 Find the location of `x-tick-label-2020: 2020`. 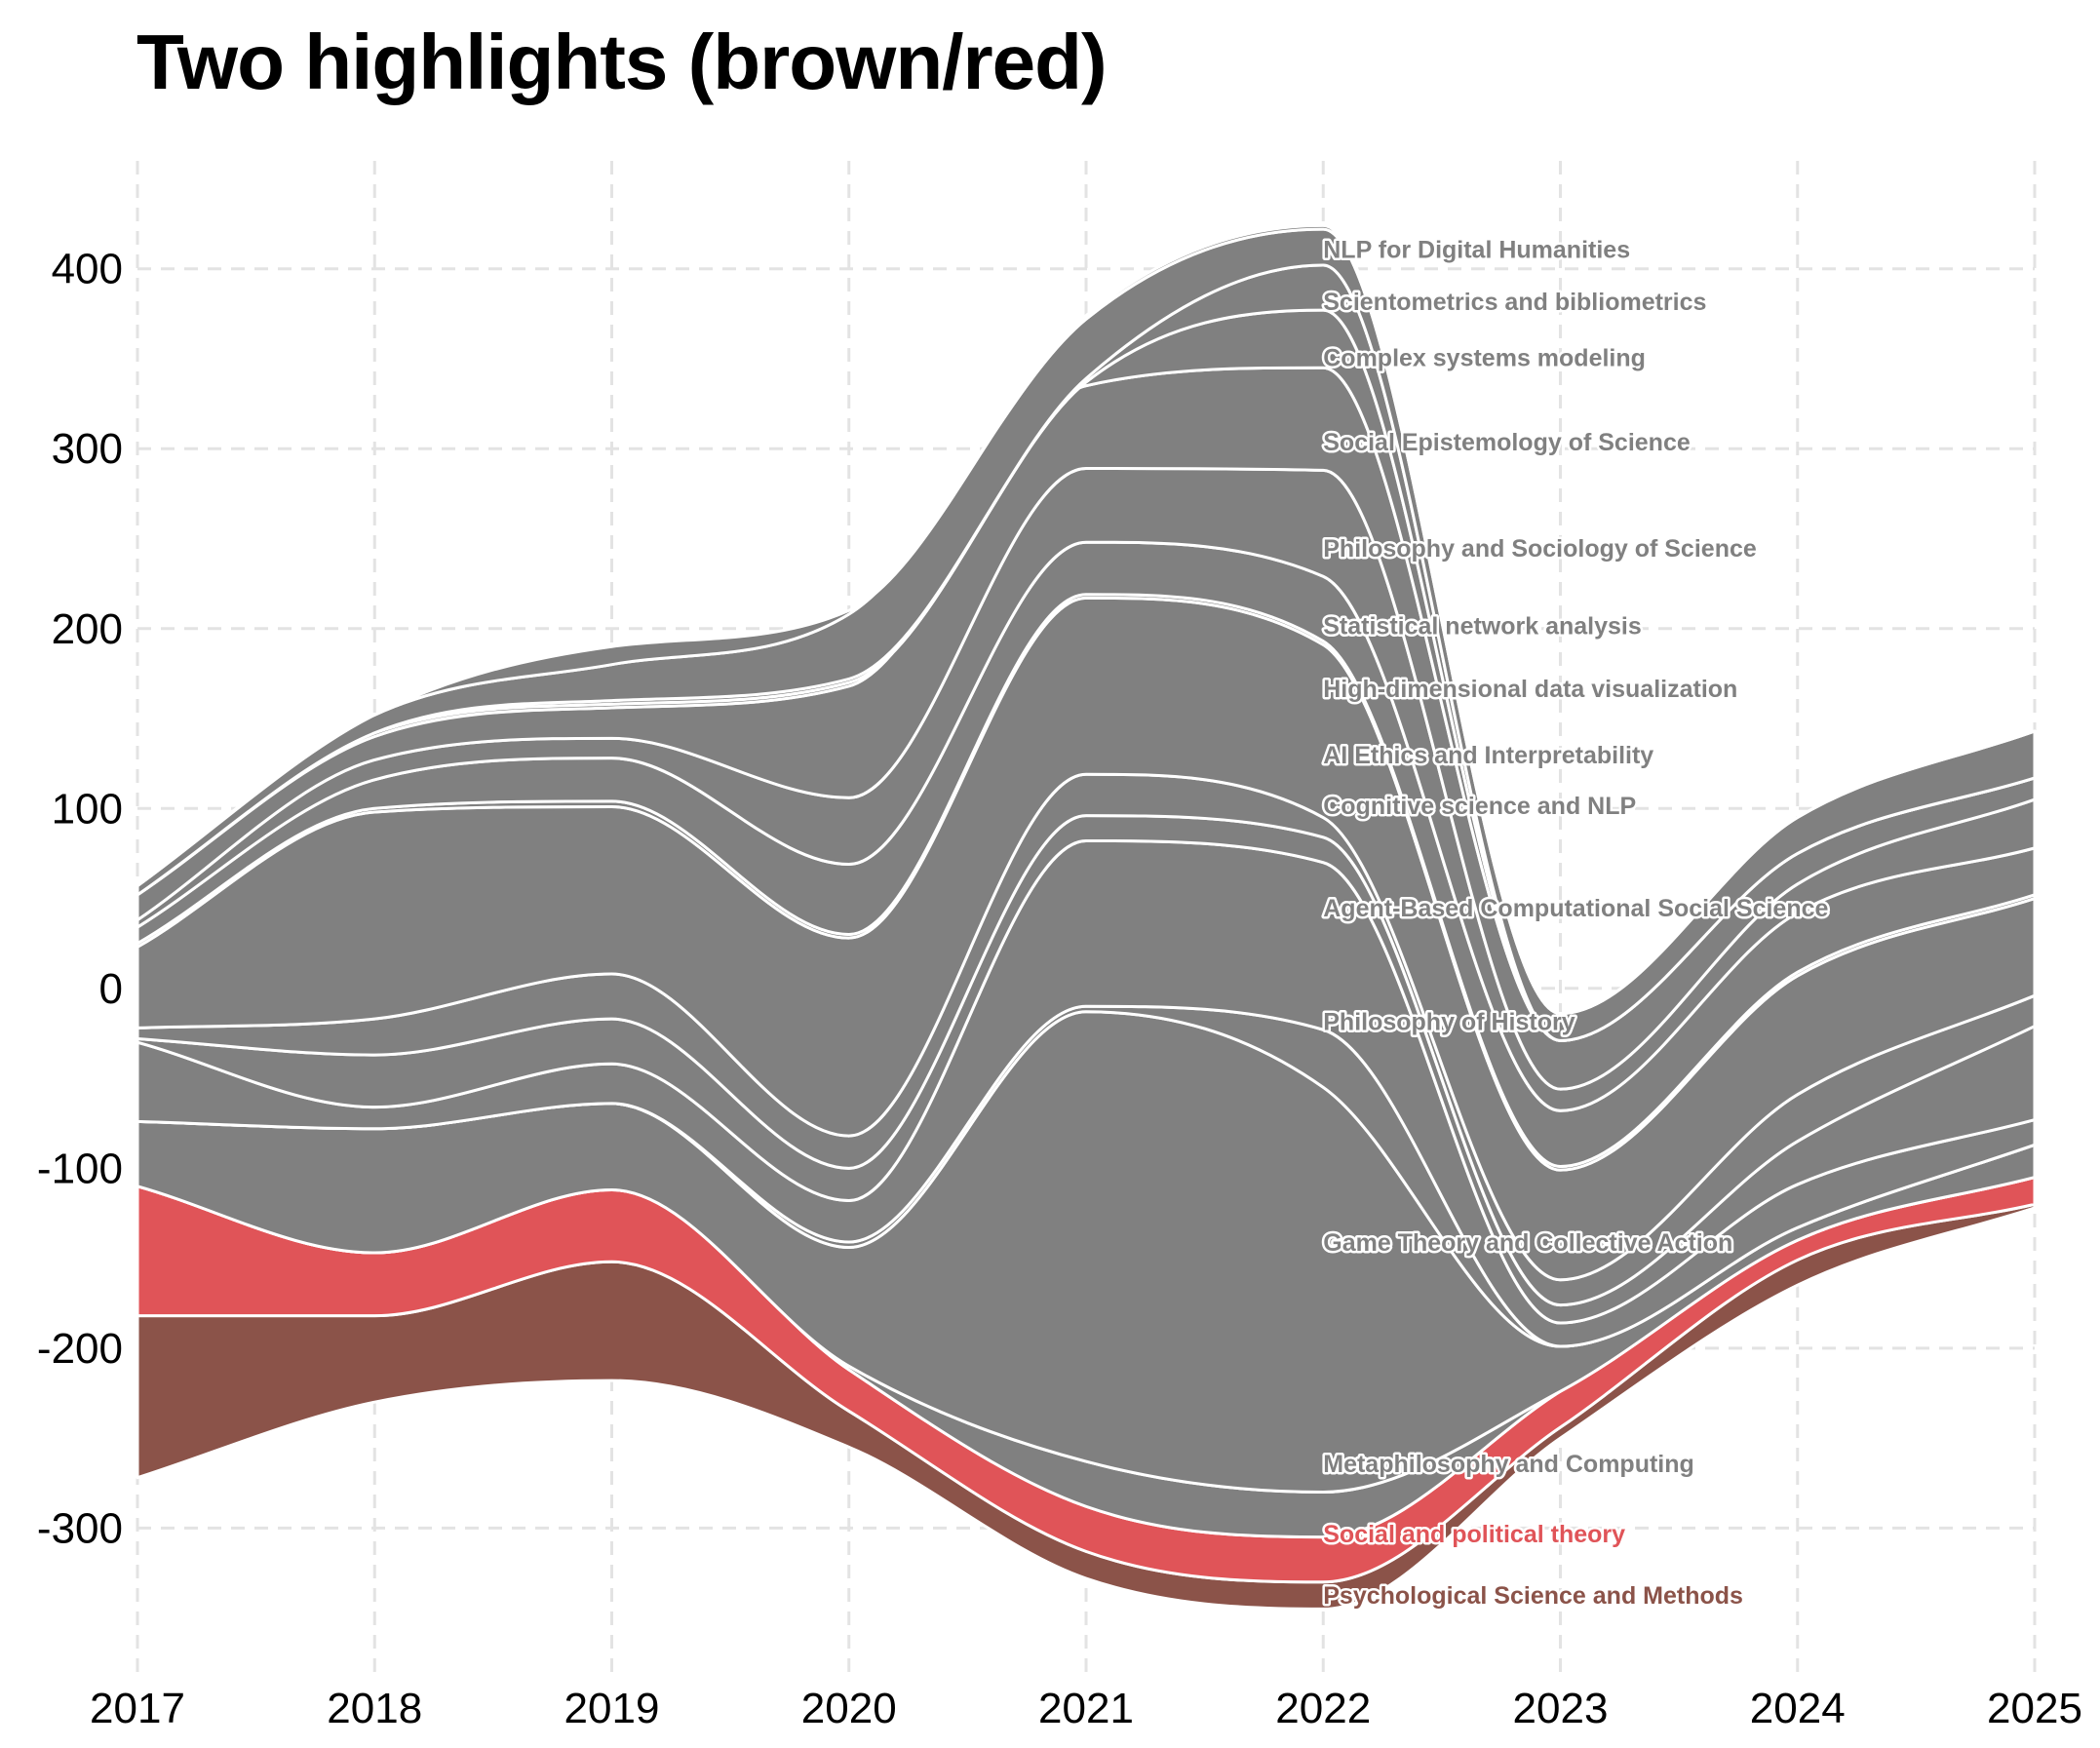

x-tick-label-2020: 2020 is located at coordinates (849, 1708).